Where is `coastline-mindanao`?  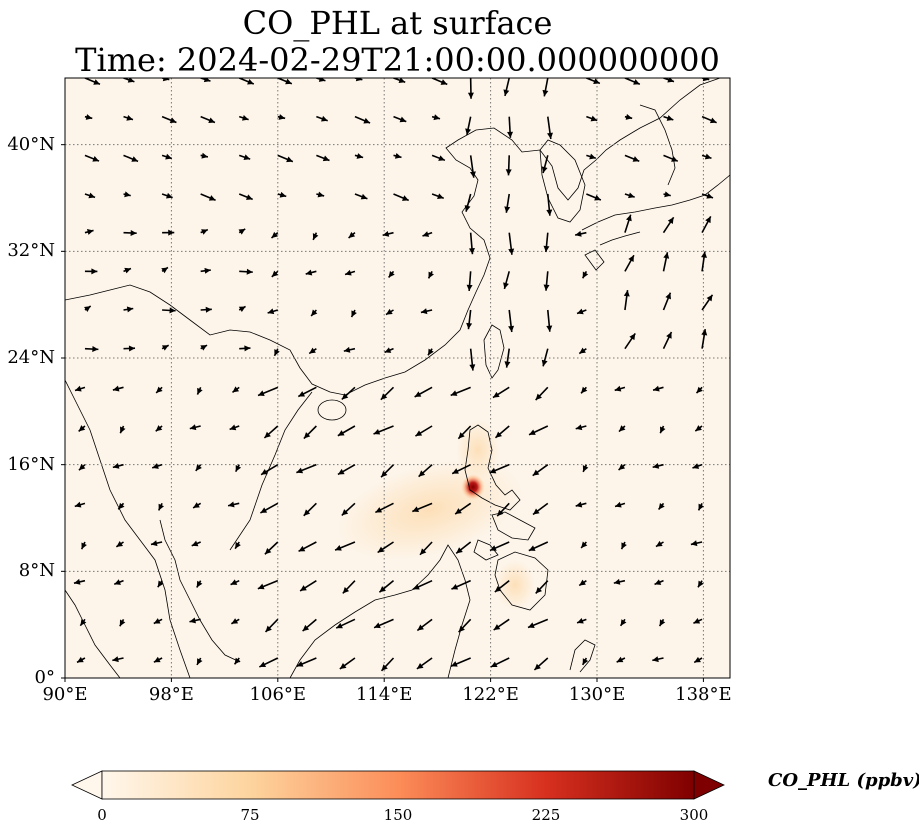 coastline-mindanao is located at coordinates (521, 581).